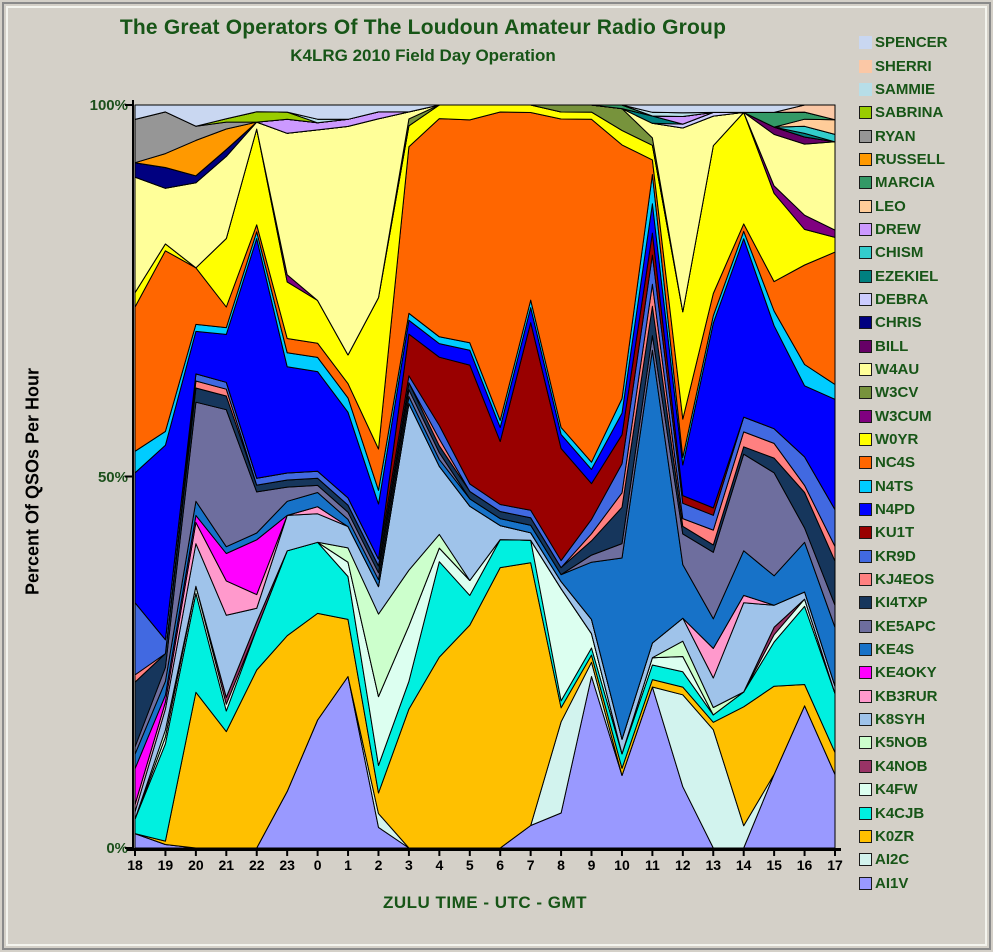 This screenshot has width=993, height=952. I want to click on legend-swatch-EZEKIEL, so click(865, 276).